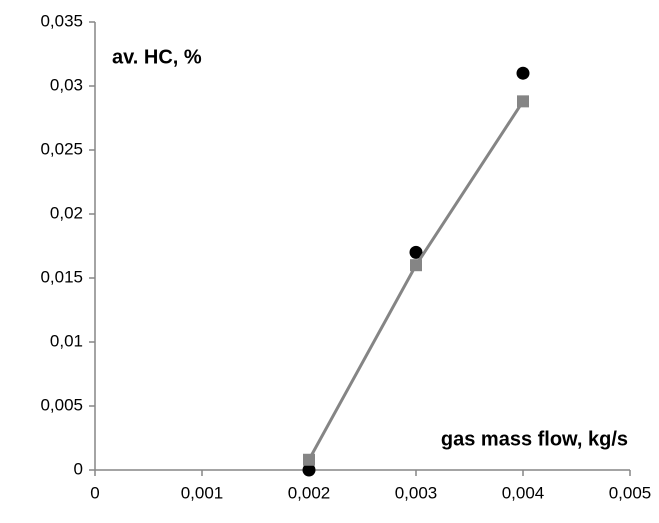  Describe the element at coordinates (66, 212) in the screenshot. I see `y-tick-label: 0,02` at that location.